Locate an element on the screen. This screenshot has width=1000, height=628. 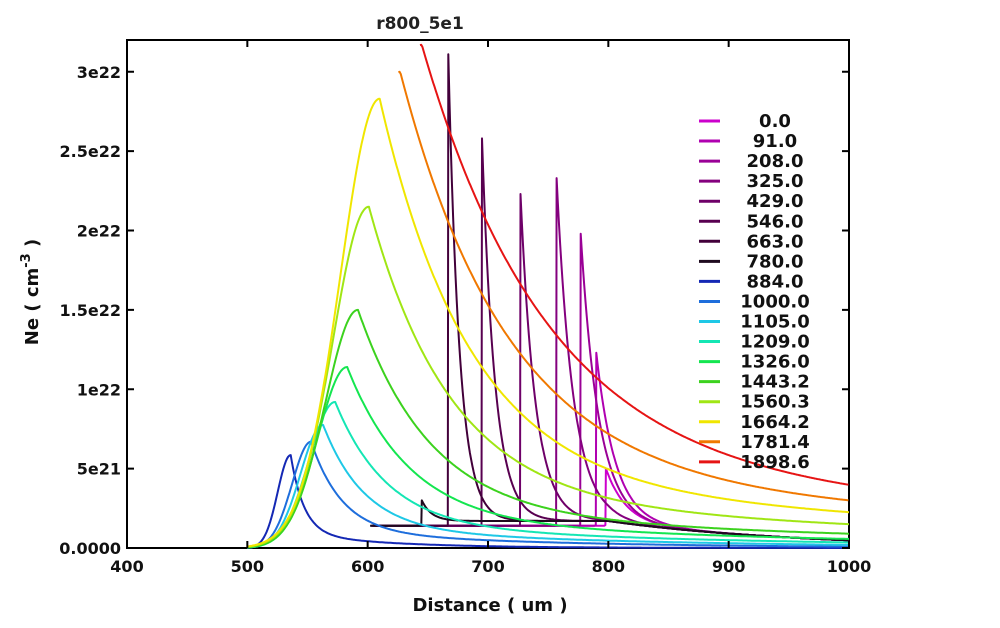
legend-label-12: 1326.0 is located at coordinates (774, 362).